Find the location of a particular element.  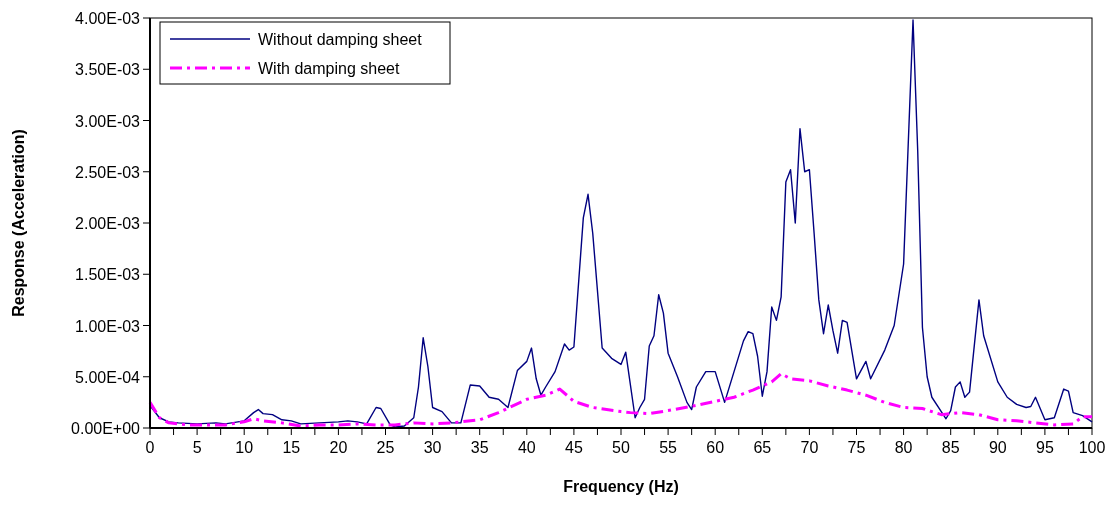

x-tick-label: 60 is located at coordinates (715, 447).